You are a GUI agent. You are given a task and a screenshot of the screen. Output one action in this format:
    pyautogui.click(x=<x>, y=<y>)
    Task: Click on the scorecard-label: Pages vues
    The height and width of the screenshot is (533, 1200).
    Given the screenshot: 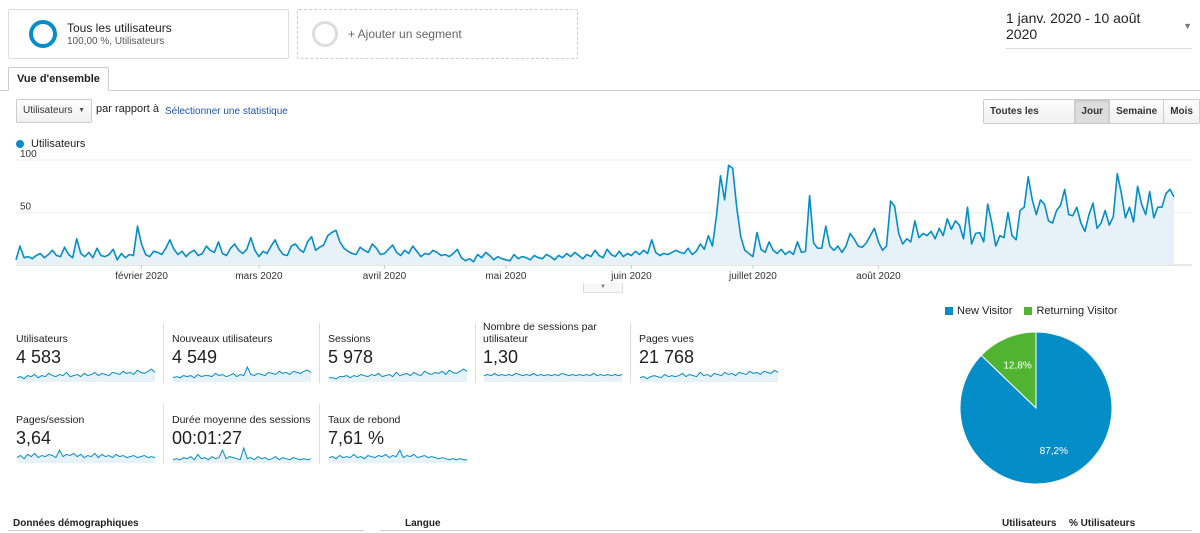 What is the action you would take?
    pyautogui.click(x=666, y=339)
    